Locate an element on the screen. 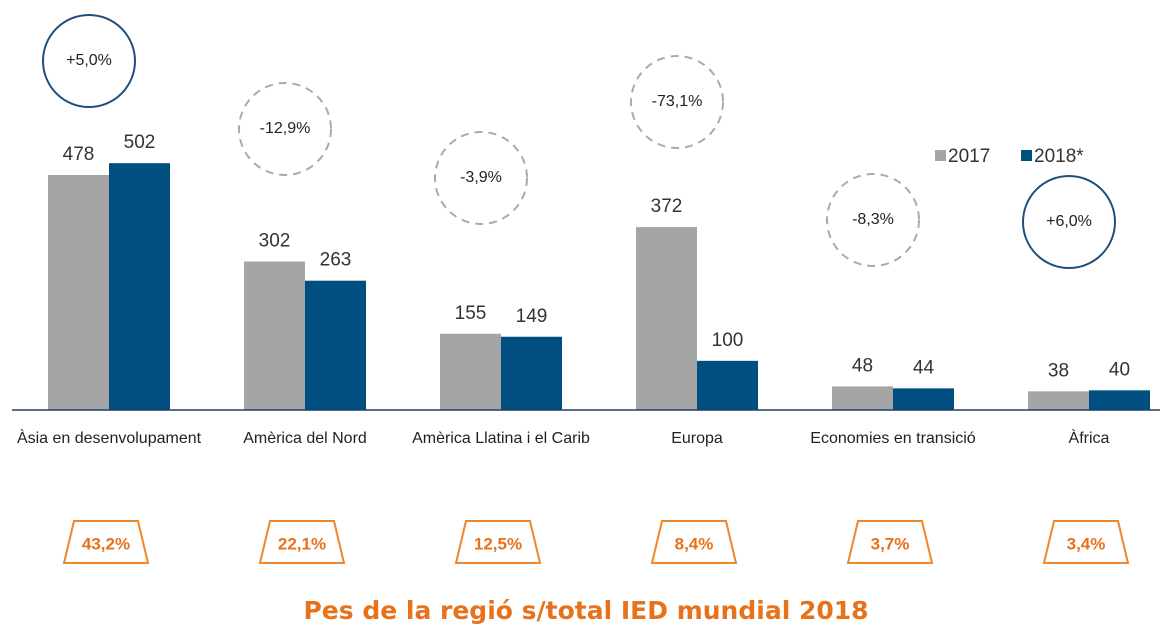  value-label: 502 is located at coordinates (140, 142).